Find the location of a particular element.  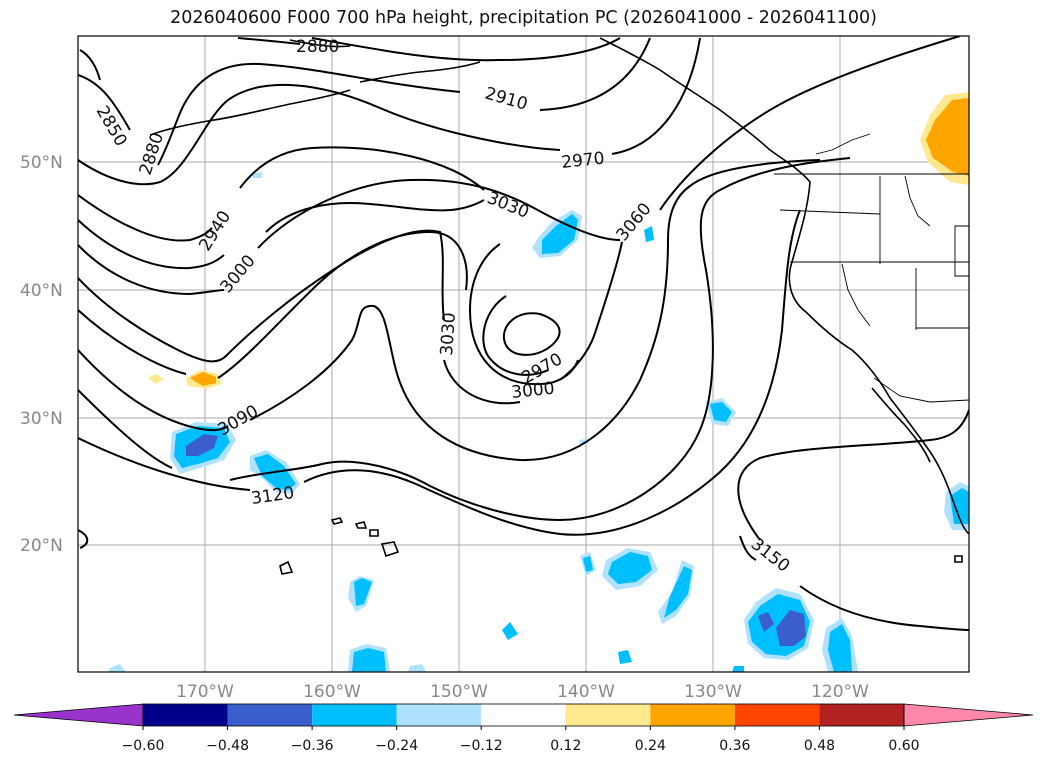

lat-label: 50°N is located at coordinates (41, 163).